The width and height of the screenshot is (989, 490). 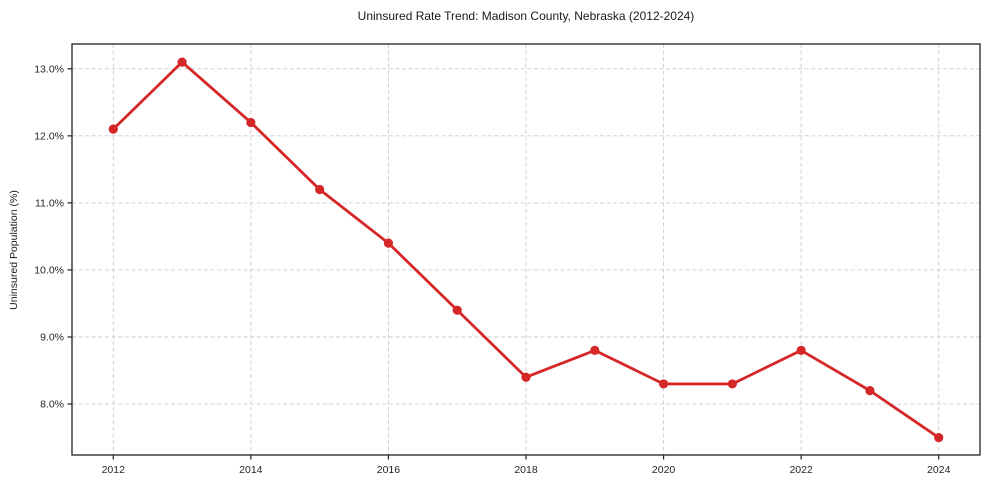 I want to click on y-tick-label: 13.0%, so click(x=49, y=69).